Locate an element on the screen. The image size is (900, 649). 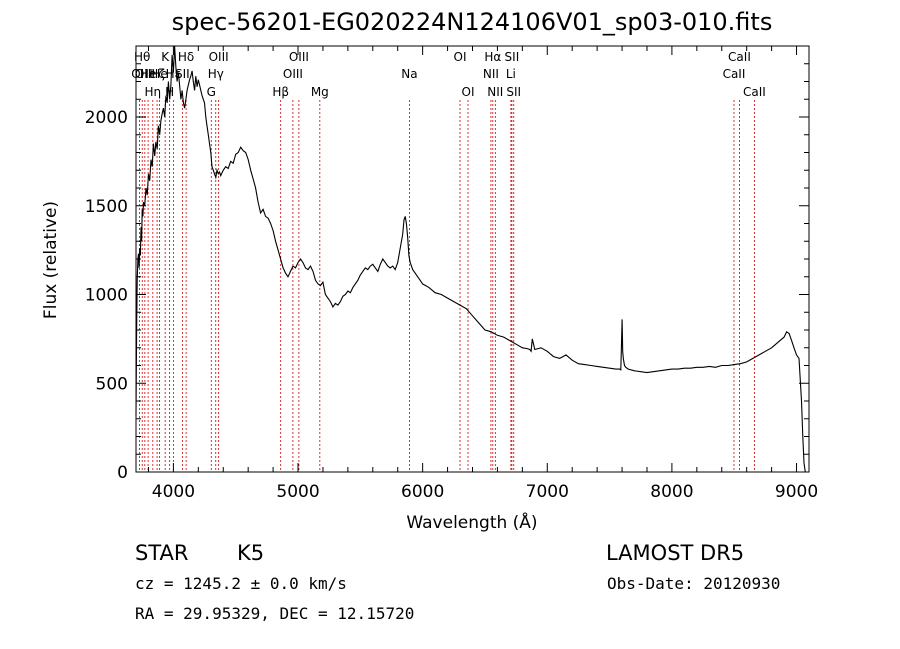
observation-date: Obs-Date: 20120930 is located at coordinates (693, 583).